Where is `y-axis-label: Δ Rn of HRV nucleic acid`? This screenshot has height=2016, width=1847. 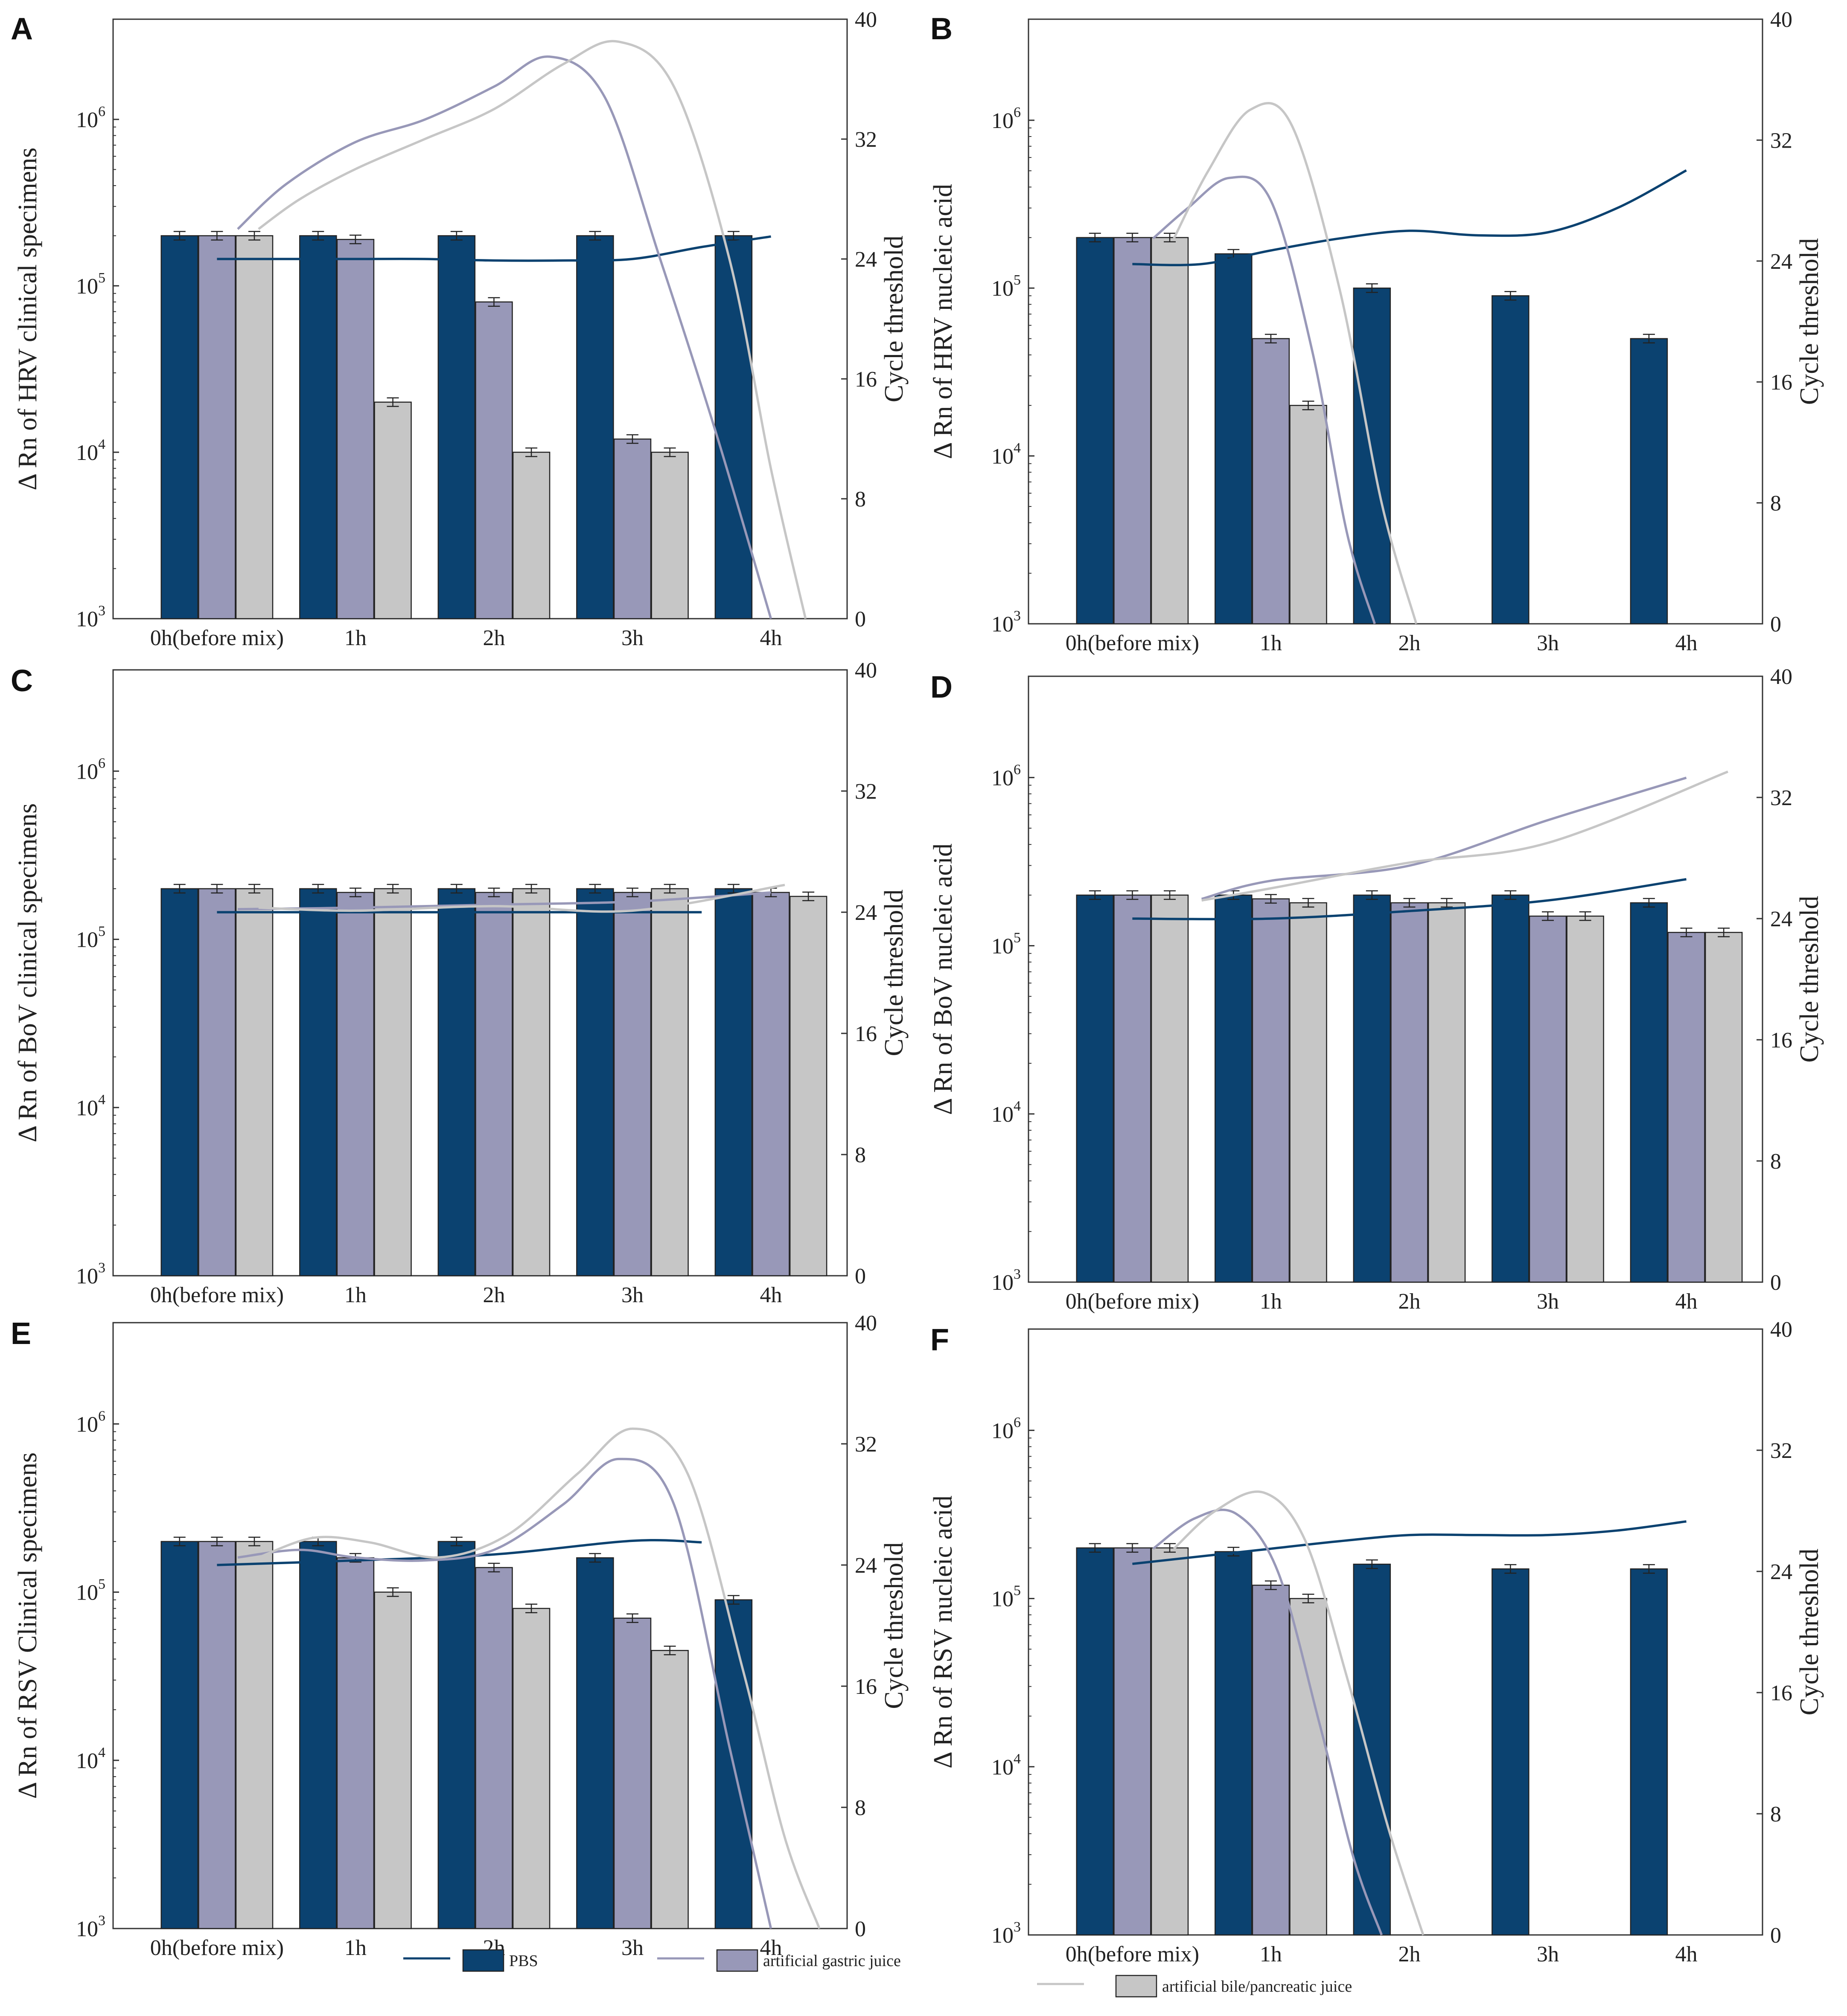
y-axis-label: Δ Rn of HRV nucleic acid is located at coordinates (943, 321).